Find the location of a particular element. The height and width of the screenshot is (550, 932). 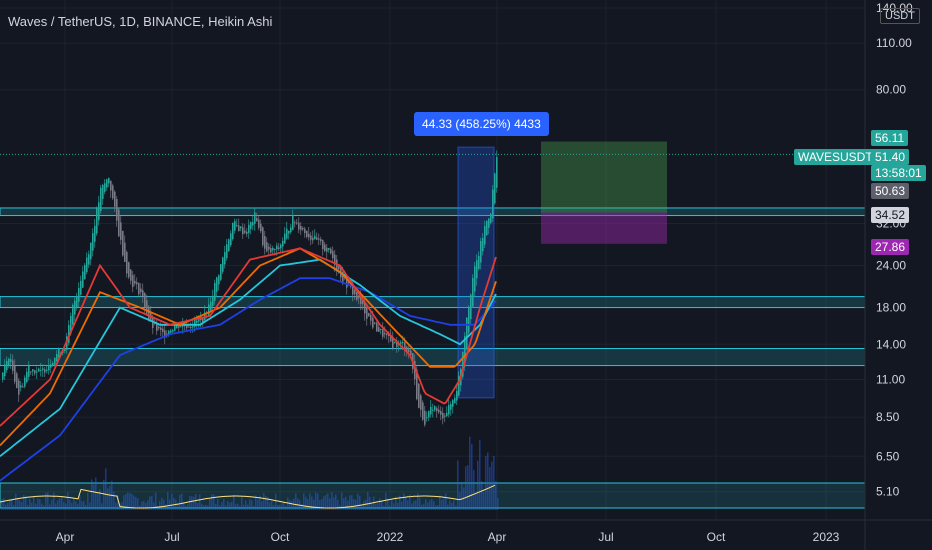

target-price-tag: 56.11 is located at coordinates (890, 138).